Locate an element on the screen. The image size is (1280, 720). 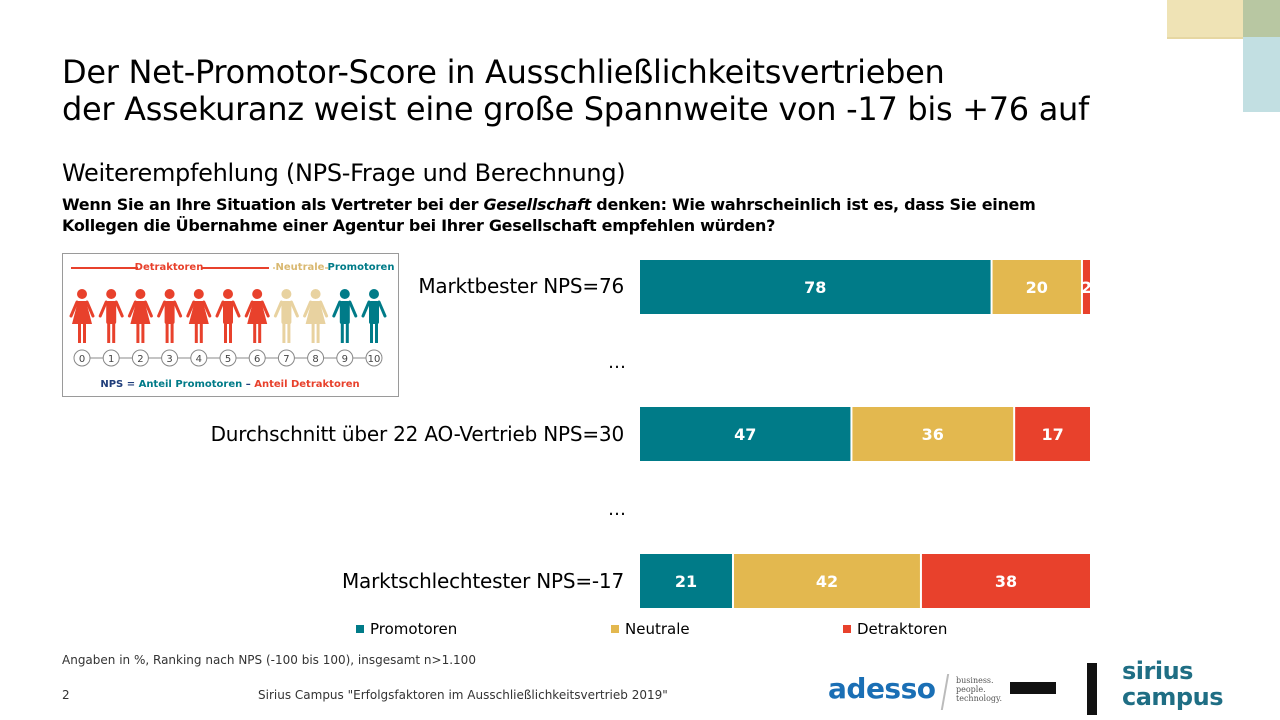
promotoren-header: Promotoren is located at coordinates (361, 267).